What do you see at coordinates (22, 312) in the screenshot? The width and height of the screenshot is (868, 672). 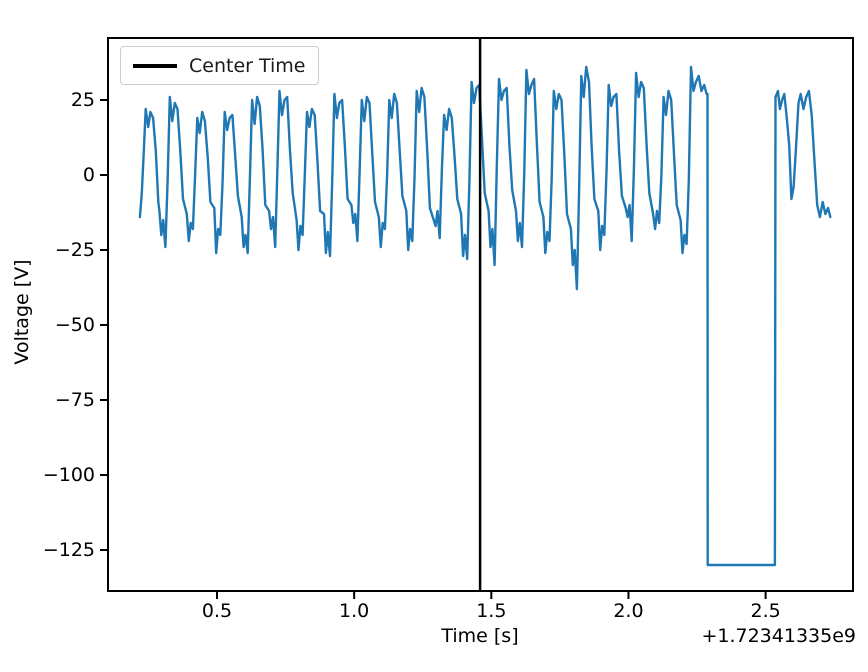 I see `y-axis-label: Voltage [V]` at bounding box center [22, 312].